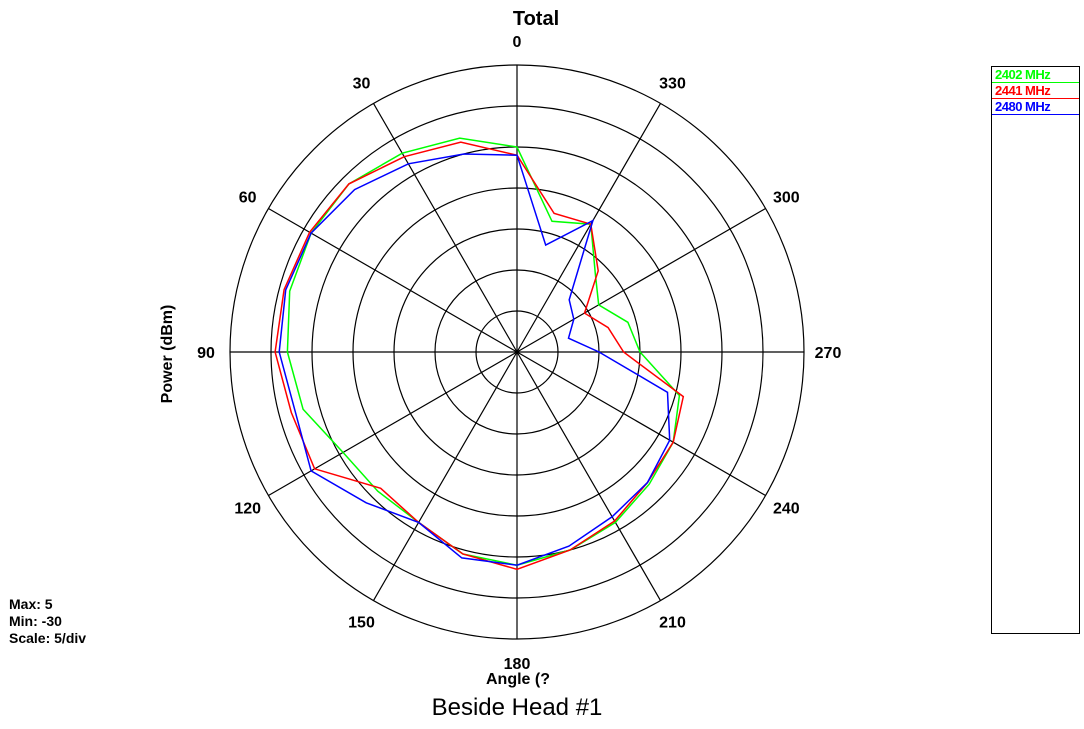 This screenshot has width=1084, height=729. Describe the element at coordinates (786, 198) in the screenshot. I see `angle-tick-label: 300` at that location.